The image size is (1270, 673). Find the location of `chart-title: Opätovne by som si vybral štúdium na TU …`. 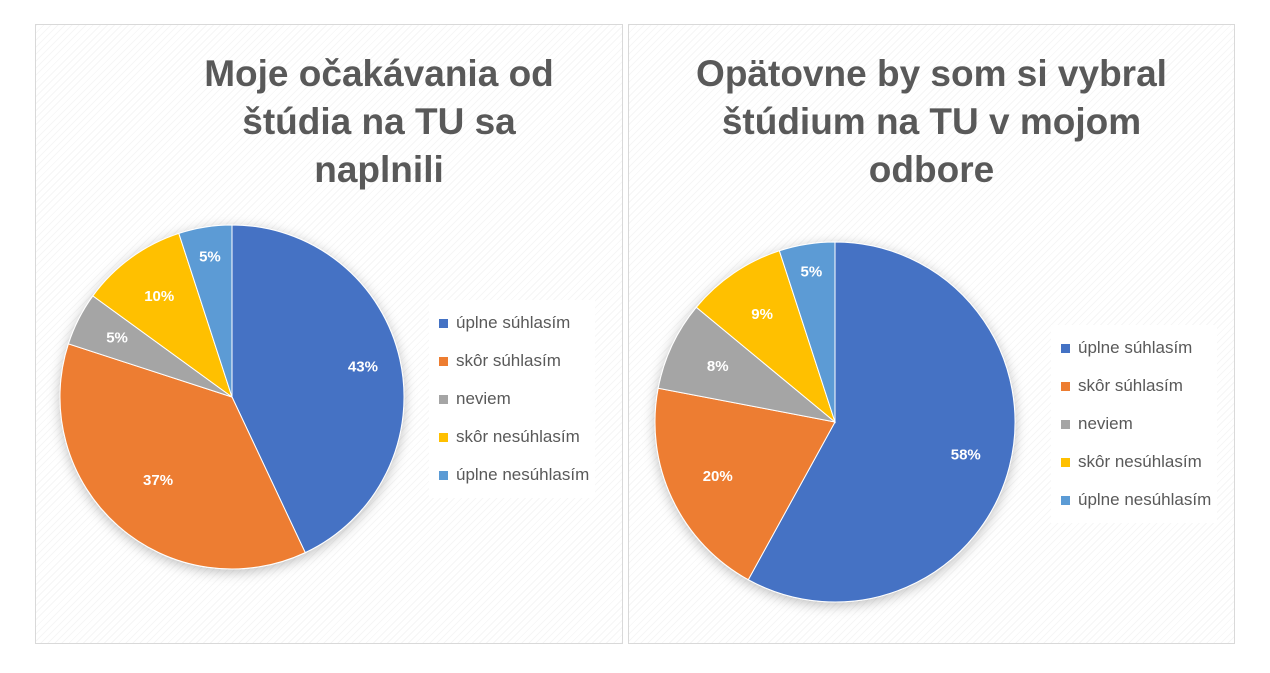

chart-title: Opätovne by som si vybral štúdium na TU … is located at coordinates (931, 121).